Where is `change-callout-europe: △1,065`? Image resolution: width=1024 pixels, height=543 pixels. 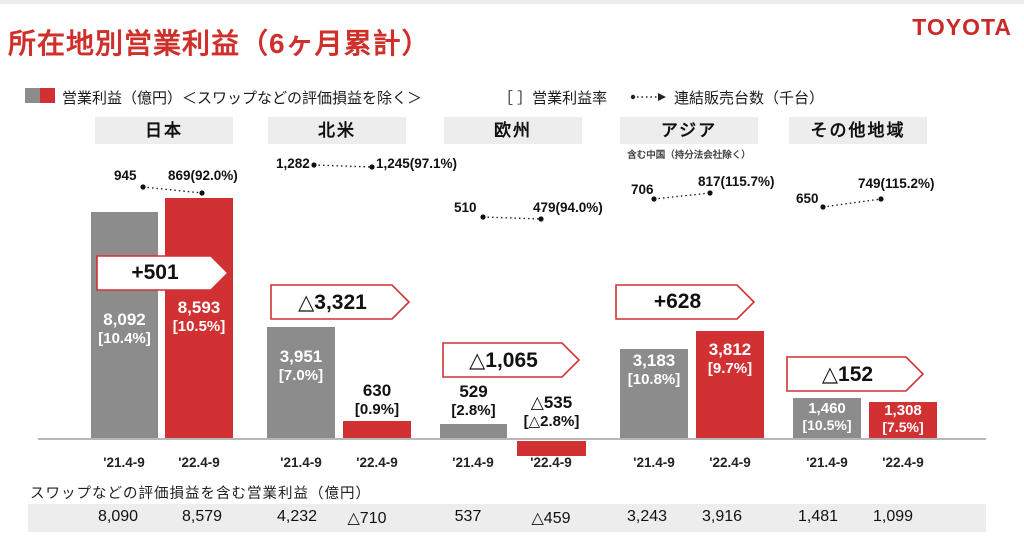 change-callout-europe: △1,065 is located at coordinates (511, 360).